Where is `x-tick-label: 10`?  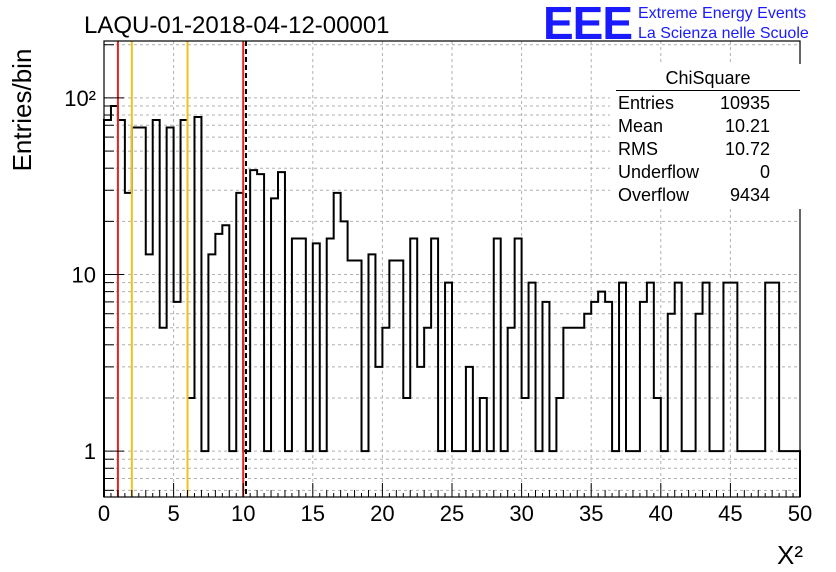
x-tick-label: 10 is located at coordinates (243, 513).